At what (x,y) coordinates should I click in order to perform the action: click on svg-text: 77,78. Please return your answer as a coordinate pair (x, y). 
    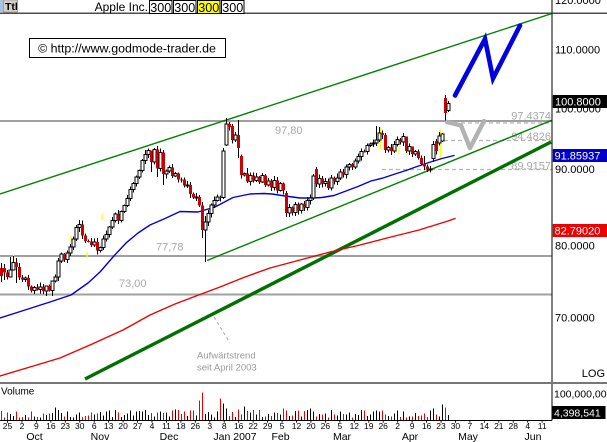
    Looking at the image, I should click on (170, 248).